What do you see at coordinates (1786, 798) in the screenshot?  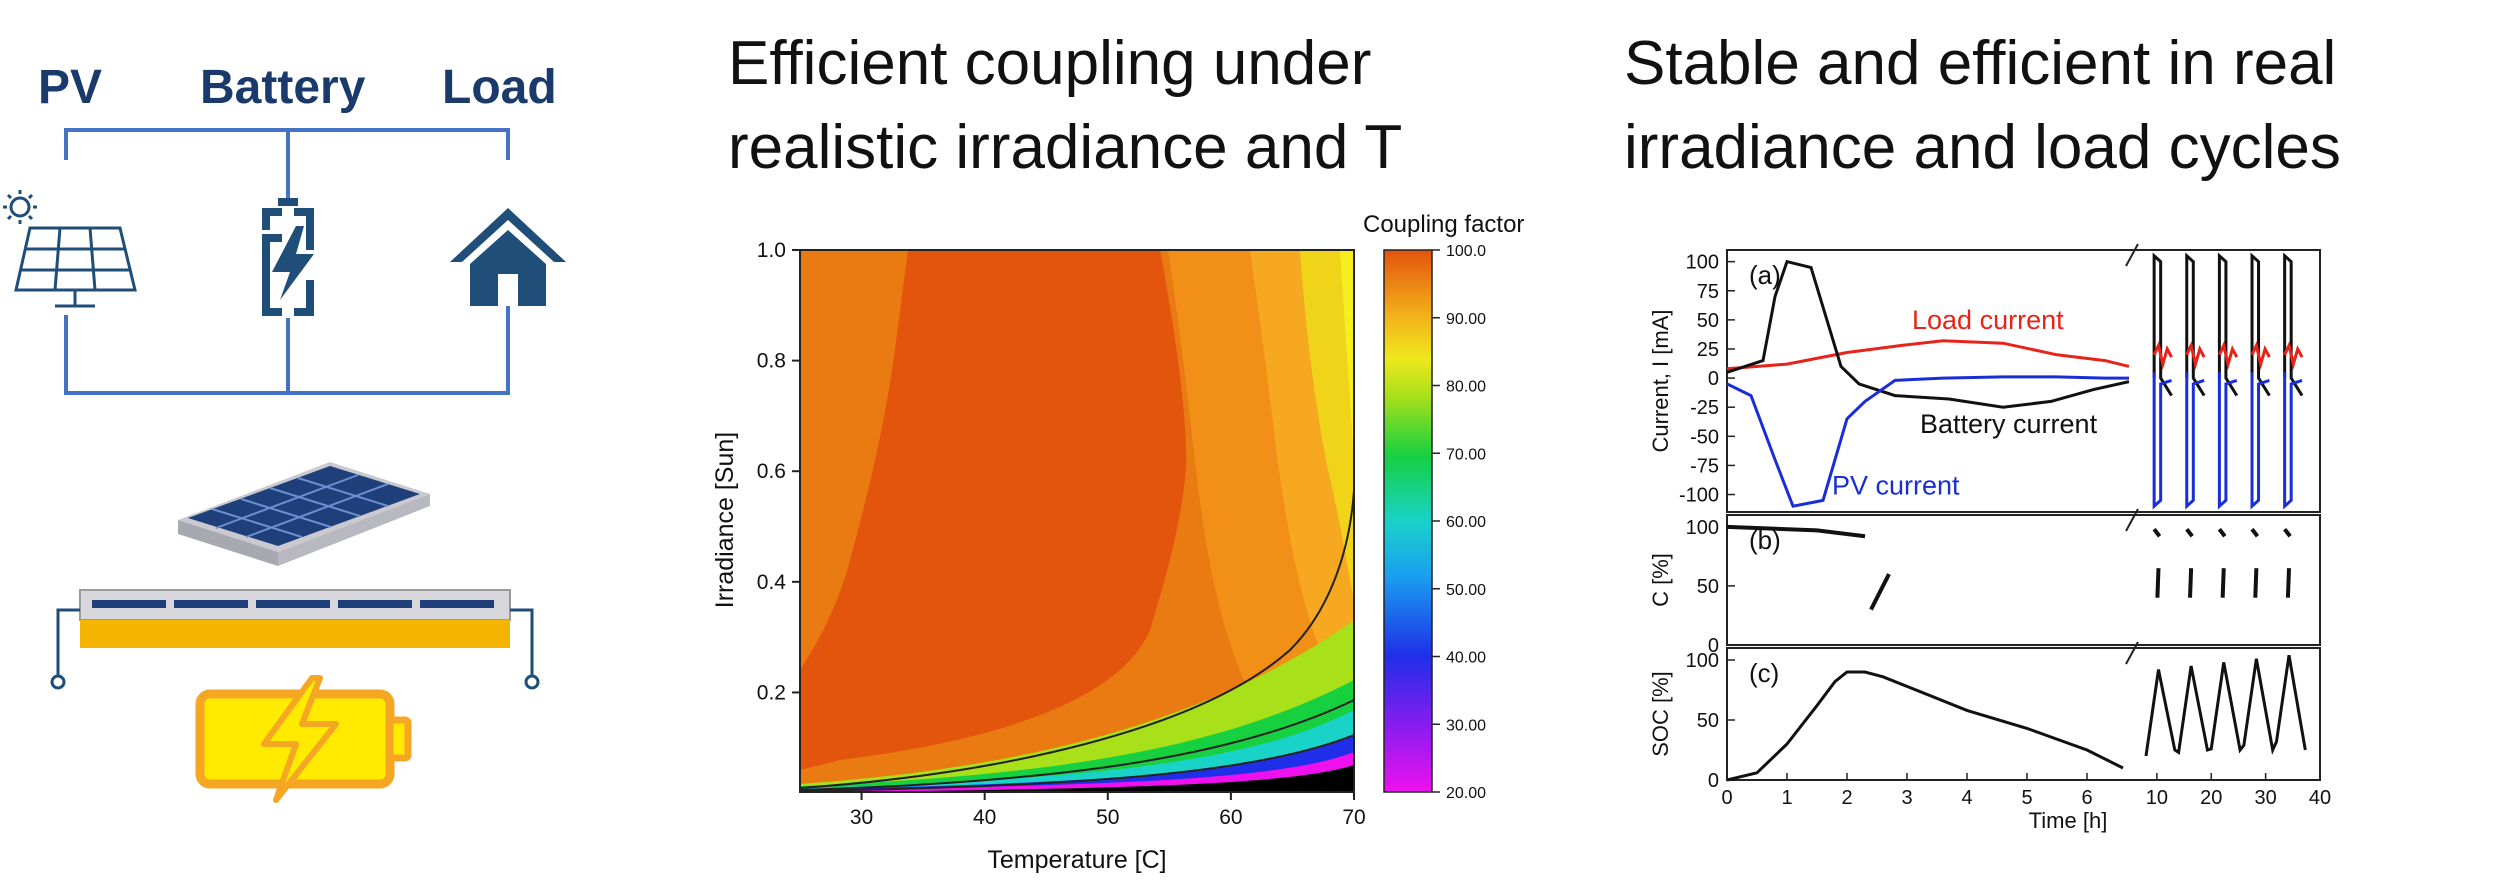 I see `series-x-tick-label: 1` at bounding box center [1786, 798].